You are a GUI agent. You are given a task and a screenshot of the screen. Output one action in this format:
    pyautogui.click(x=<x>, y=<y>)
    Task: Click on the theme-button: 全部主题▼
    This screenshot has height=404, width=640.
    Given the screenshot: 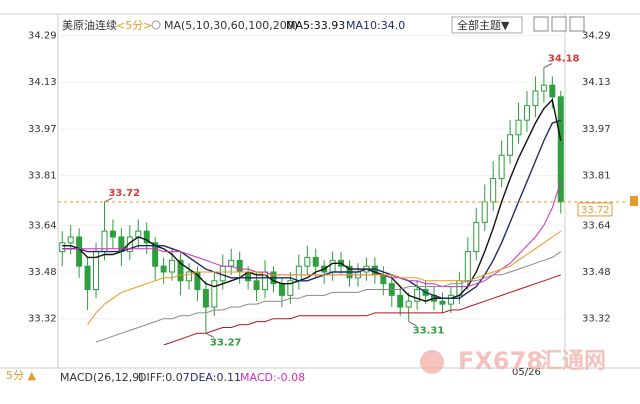 What is the action you would take?
    pyautogui.click(x=483, y=25)
    